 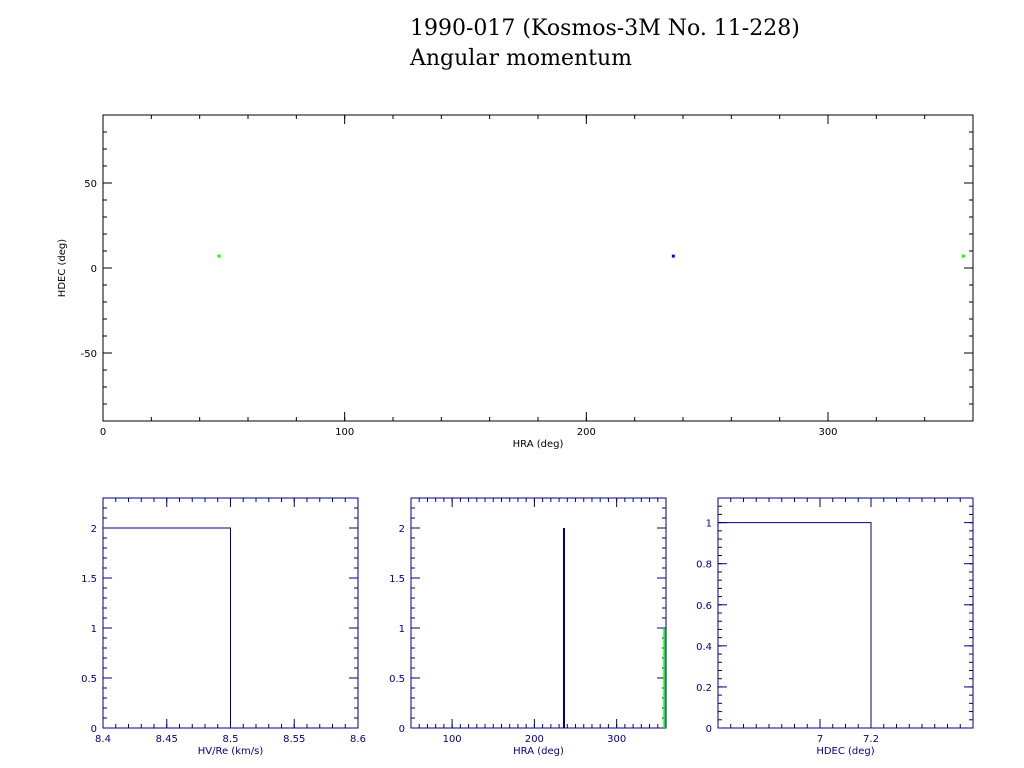 I want to click on y-tick-label: 50, so click(x=90, y=184).